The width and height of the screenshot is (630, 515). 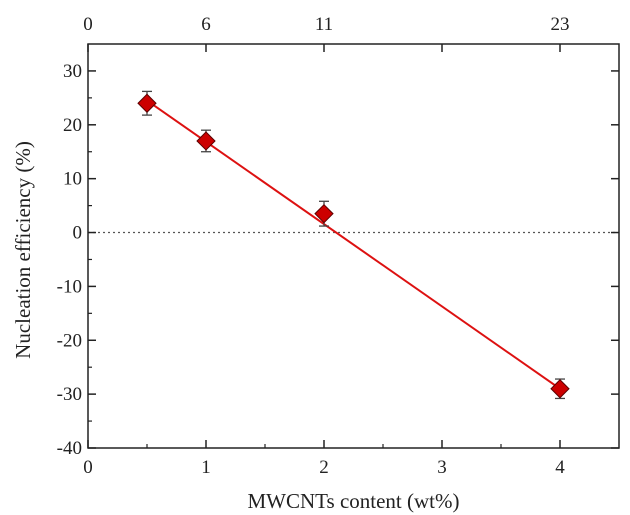 I want to click on top-tick-label: 23, so click(x=560, y=24).